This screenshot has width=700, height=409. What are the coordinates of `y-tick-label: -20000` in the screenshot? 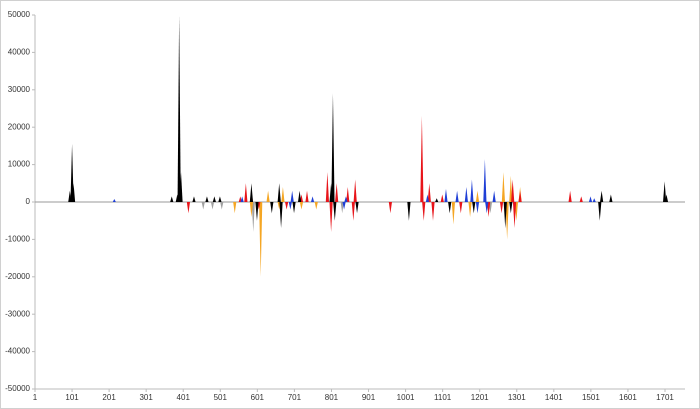 It's located at (17, 276).